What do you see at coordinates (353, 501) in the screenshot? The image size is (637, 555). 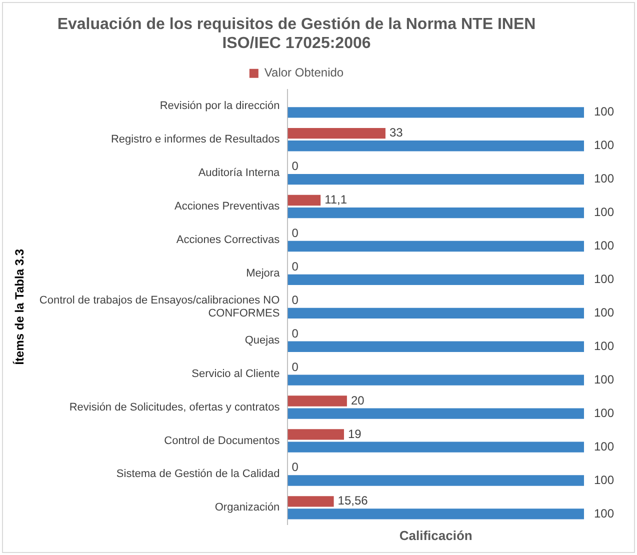 I see `data-label: 15,56` at bounding box center [353, 501].